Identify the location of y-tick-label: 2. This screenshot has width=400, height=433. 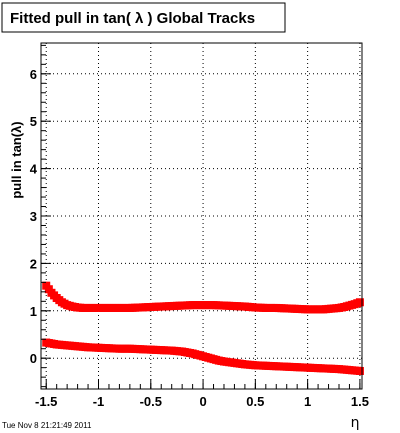
(33, 263).